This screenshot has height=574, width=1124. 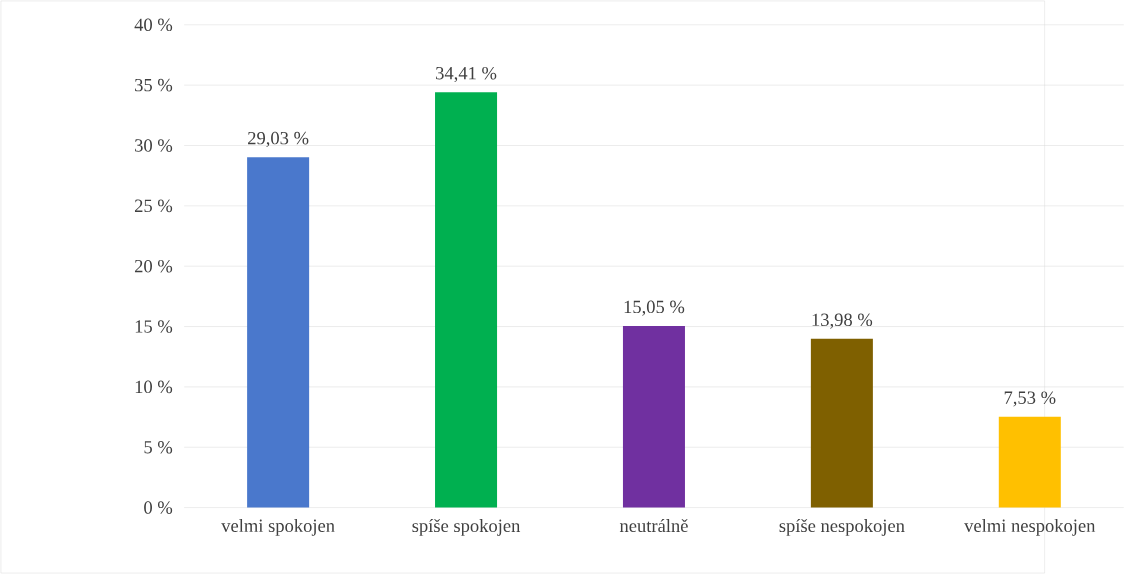 I want to click on x-tick-label: velmi nespokojen, so click(x=1030, y=527).